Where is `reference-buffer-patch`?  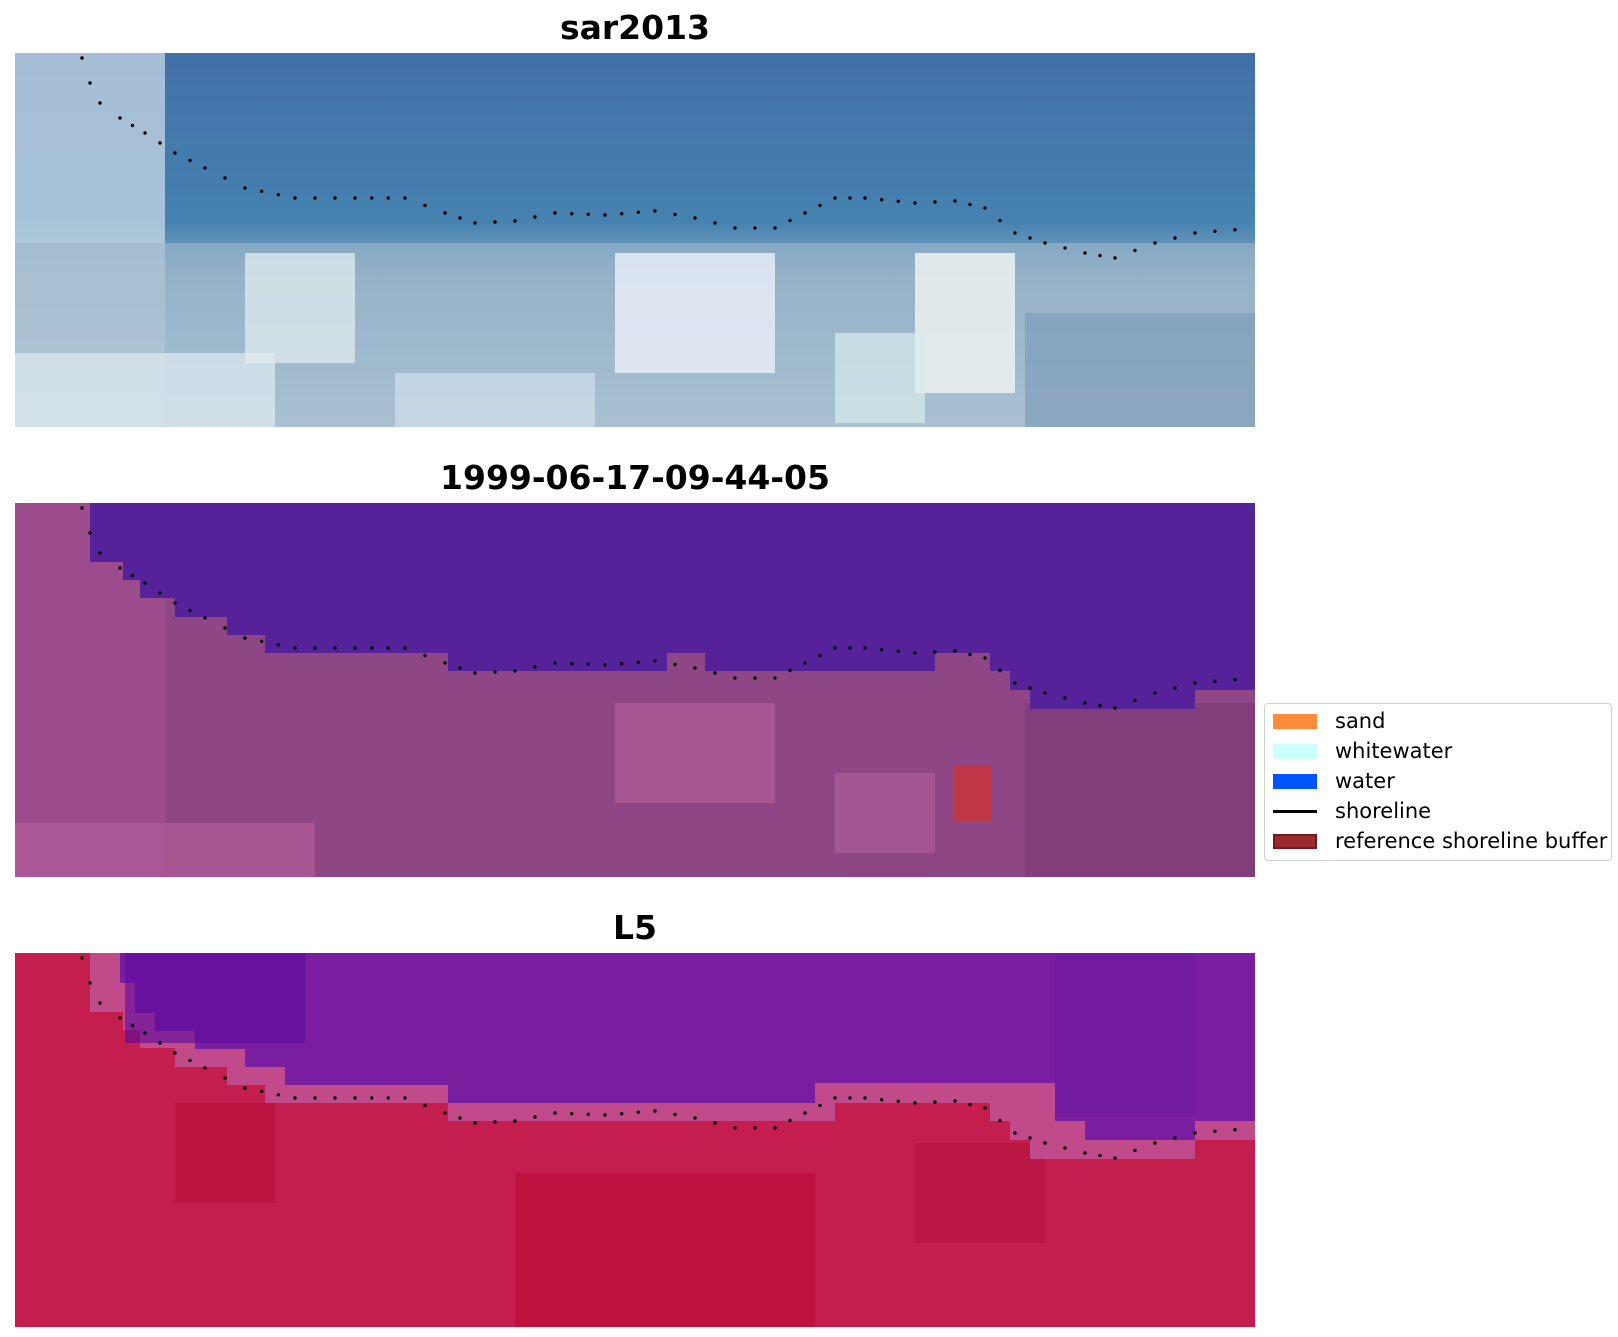
reference-buffer-patch is located at coordinates (972, 794).